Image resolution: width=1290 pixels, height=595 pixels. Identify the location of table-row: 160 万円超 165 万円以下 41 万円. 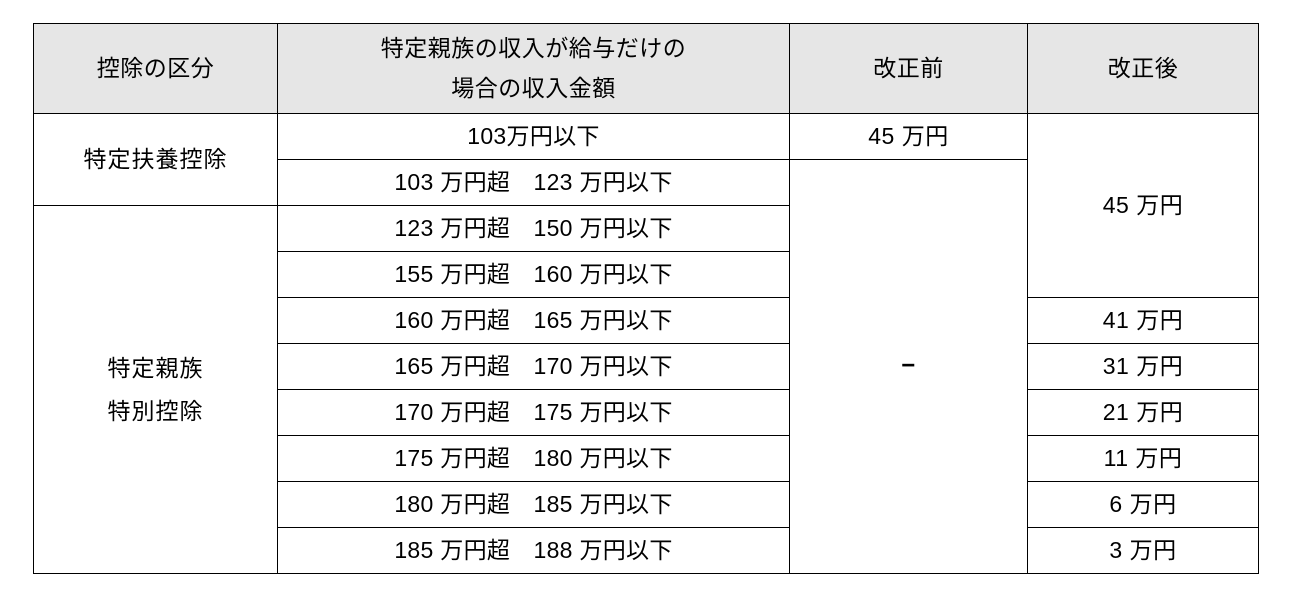
(646, 320).